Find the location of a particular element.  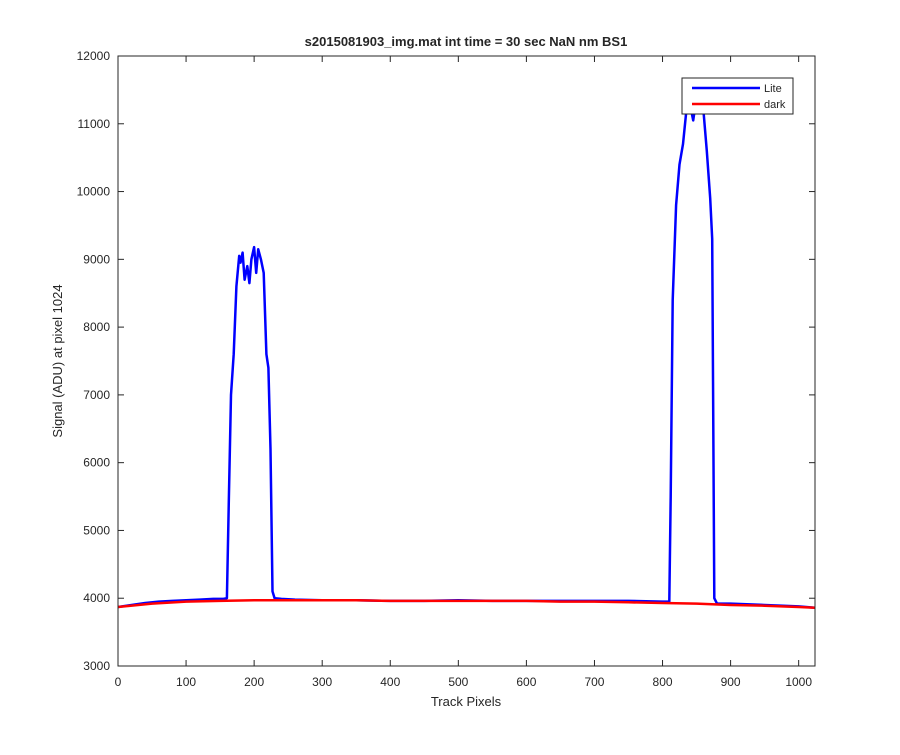

legend: Lite dark is located at coordinates (737, 96).